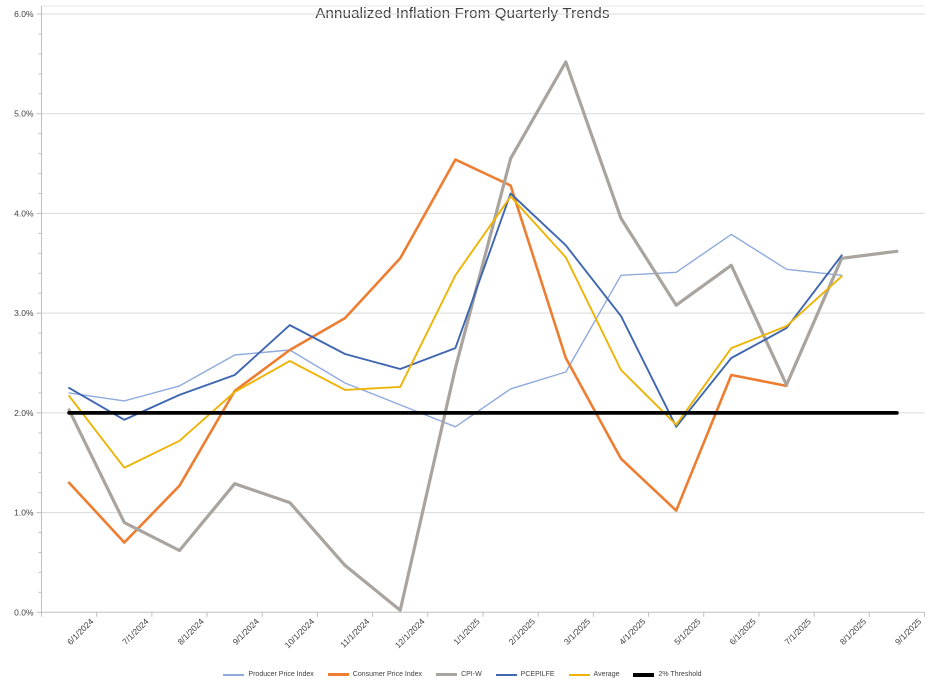 The width and height of the screenshot is (925, 681). What do you see at coordinates (687, 631) in the screenshot?
I see `svg-text: 5/1/2025` at bounding box center [687, 631].